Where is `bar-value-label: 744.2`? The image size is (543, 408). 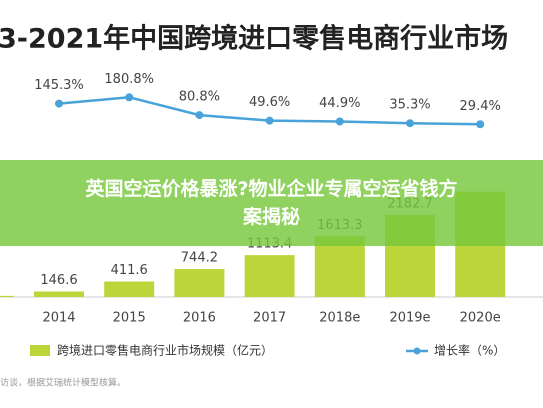 bar-value-label: 744.2 is located at coordinates (199, 258).